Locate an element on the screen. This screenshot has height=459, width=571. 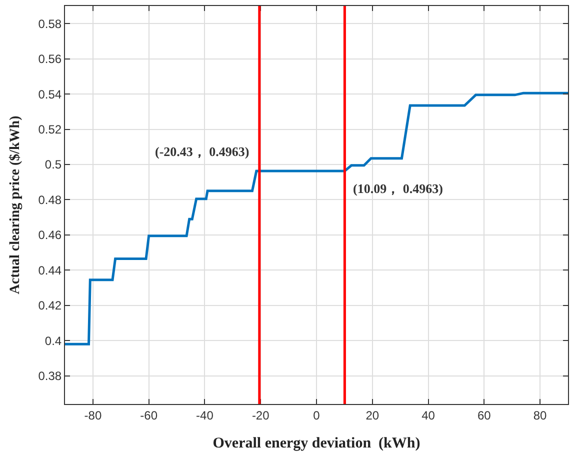
x-tick-label: 40 is located at coordinates (429, 415).